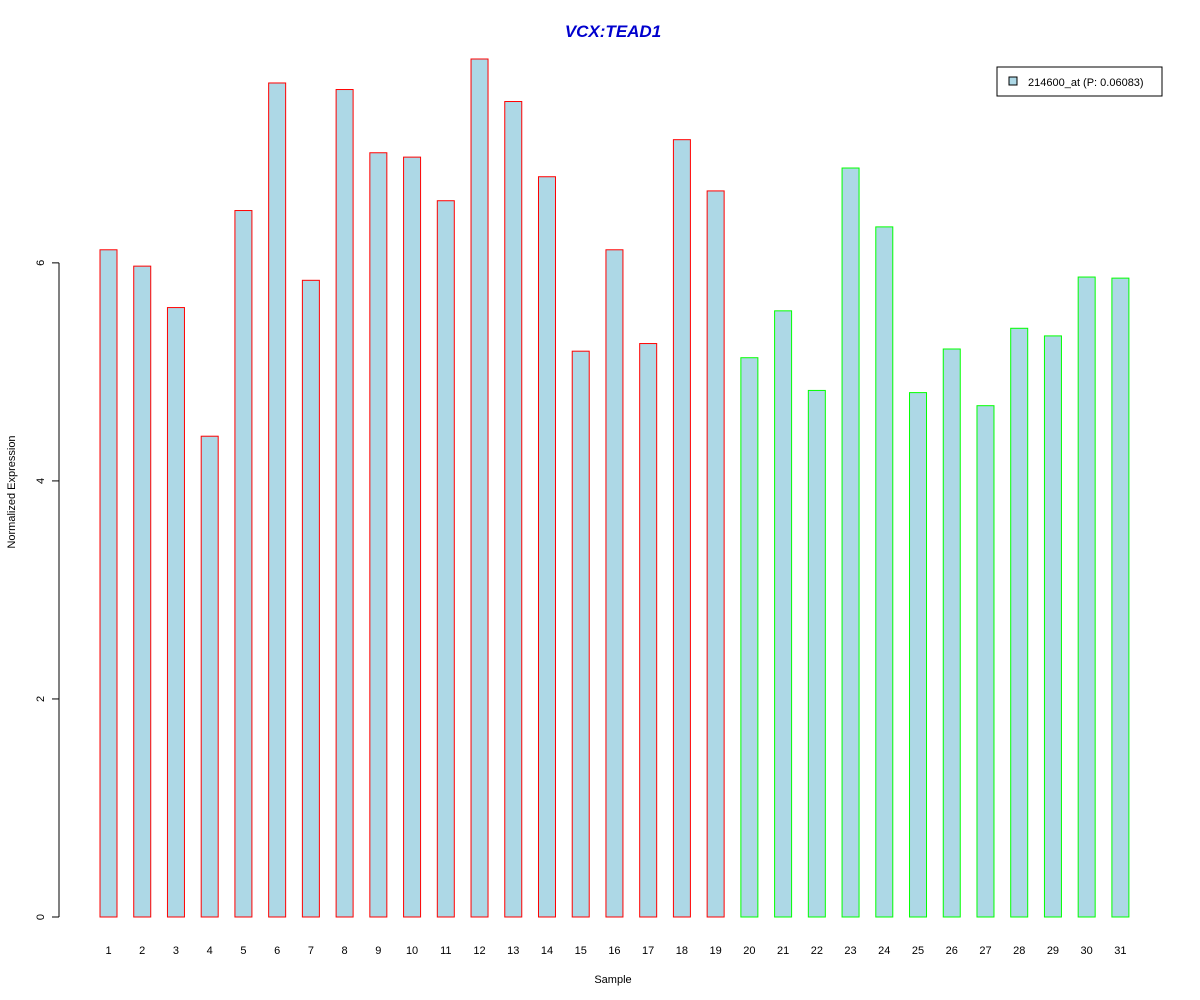 The width and height of the screenshot is (1200, 1000). I want to click on legend-swatch, so click(1013, 81).